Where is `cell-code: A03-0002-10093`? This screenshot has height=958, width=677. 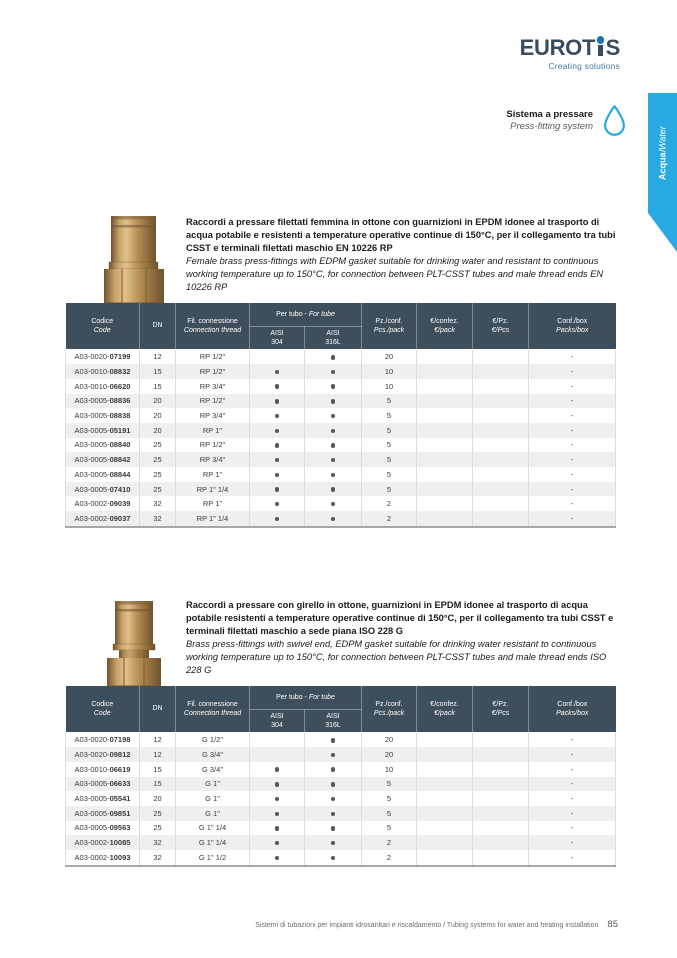 cell-code: A03-0002-10093 is located at coordinates (102, 858).